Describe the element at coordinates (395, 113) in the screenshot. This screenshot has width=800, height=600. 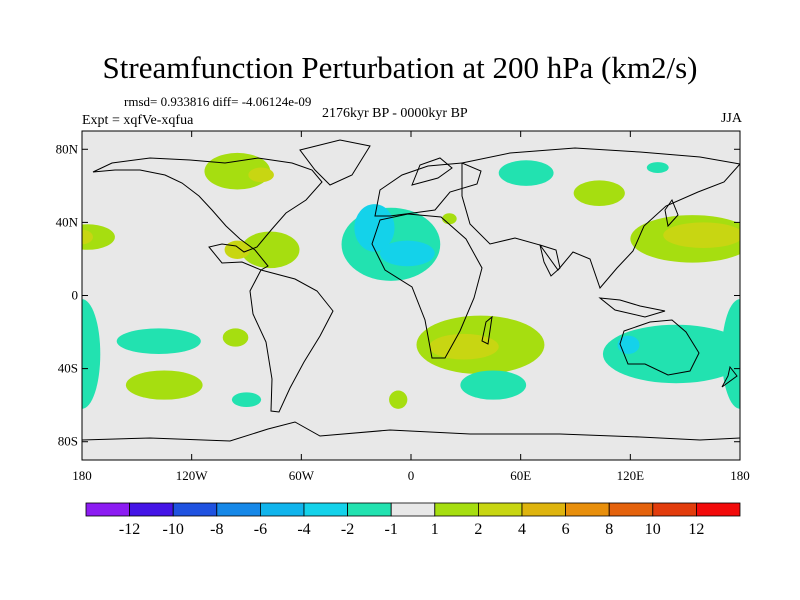
I see `period-label: 2176kyr BP - 0000kyr BP` at that location.